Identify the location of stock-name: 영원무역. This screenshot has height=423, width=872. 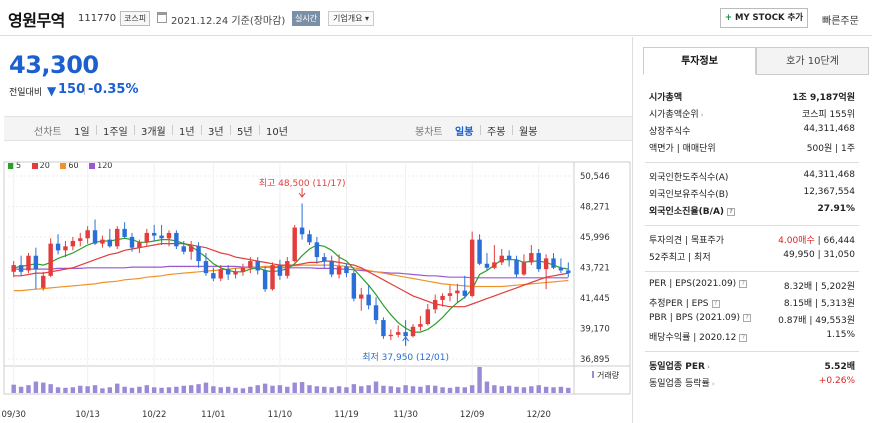
(36, 20).